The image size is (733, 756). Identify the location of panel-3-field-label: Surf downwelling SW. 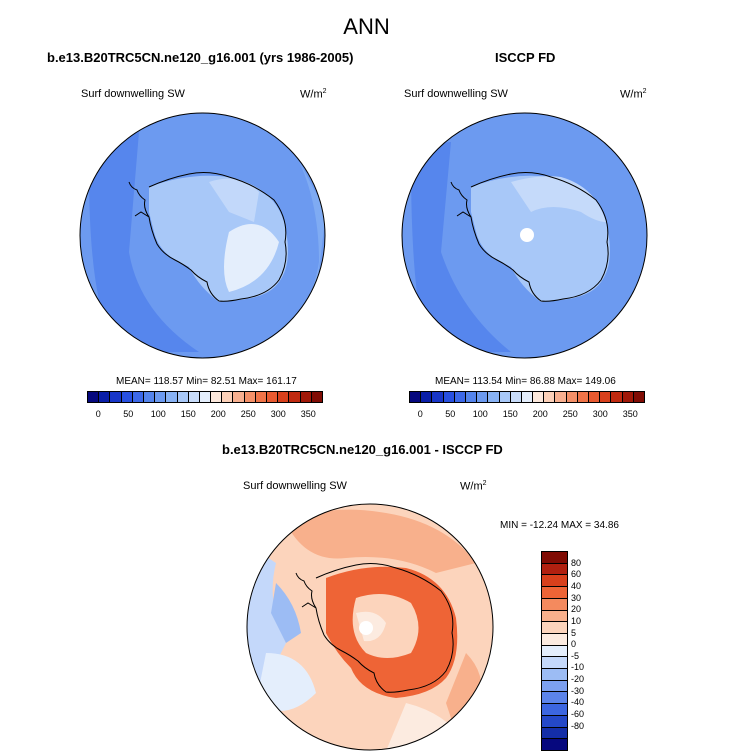
(295, 486).